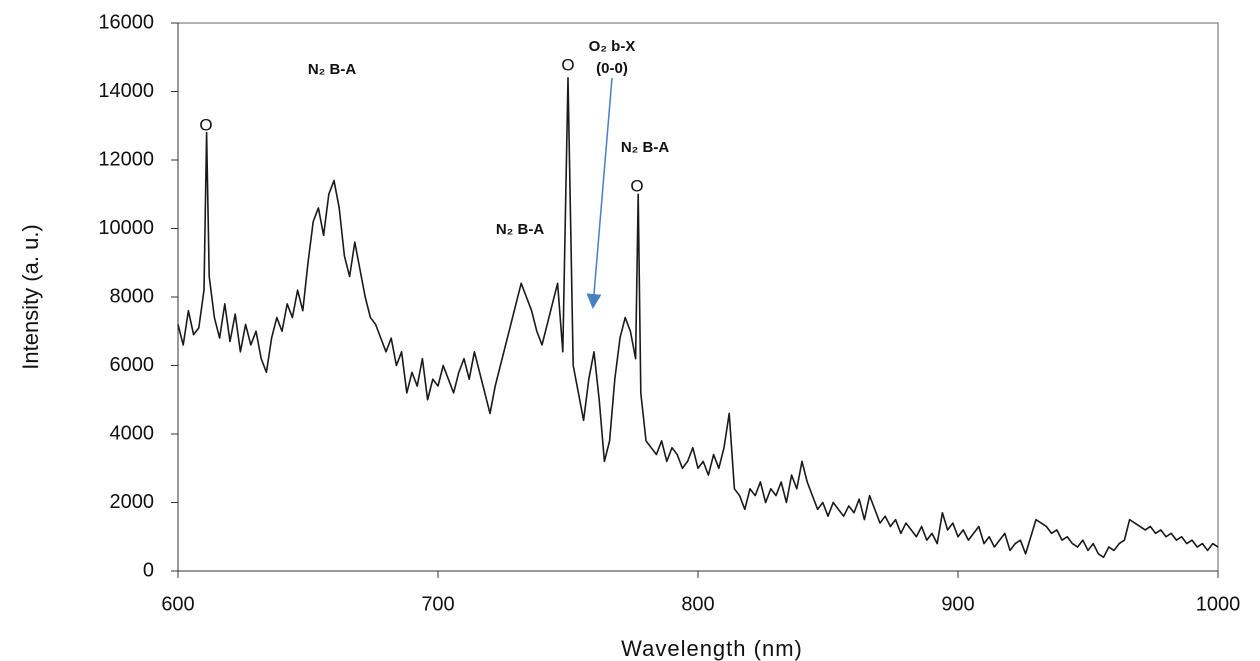 The height and width of the screenshot is (661, 1260). Describe the element at coordinates (957, 604) in the screenshot. I see `x-tick-label: 900` at that location.